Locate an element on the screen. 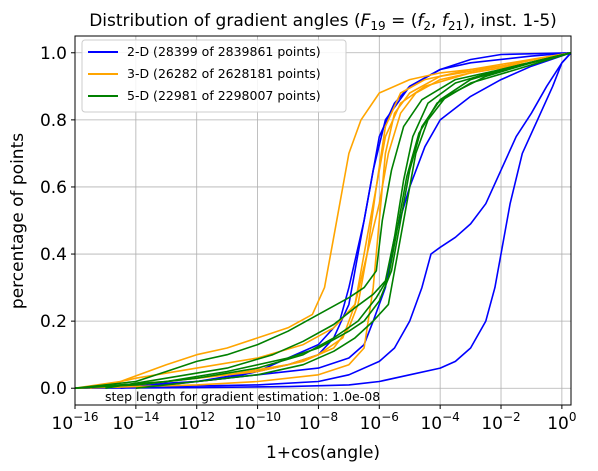  x-tick-label: 10⁻⁶ is located at coordinates (379, 422).